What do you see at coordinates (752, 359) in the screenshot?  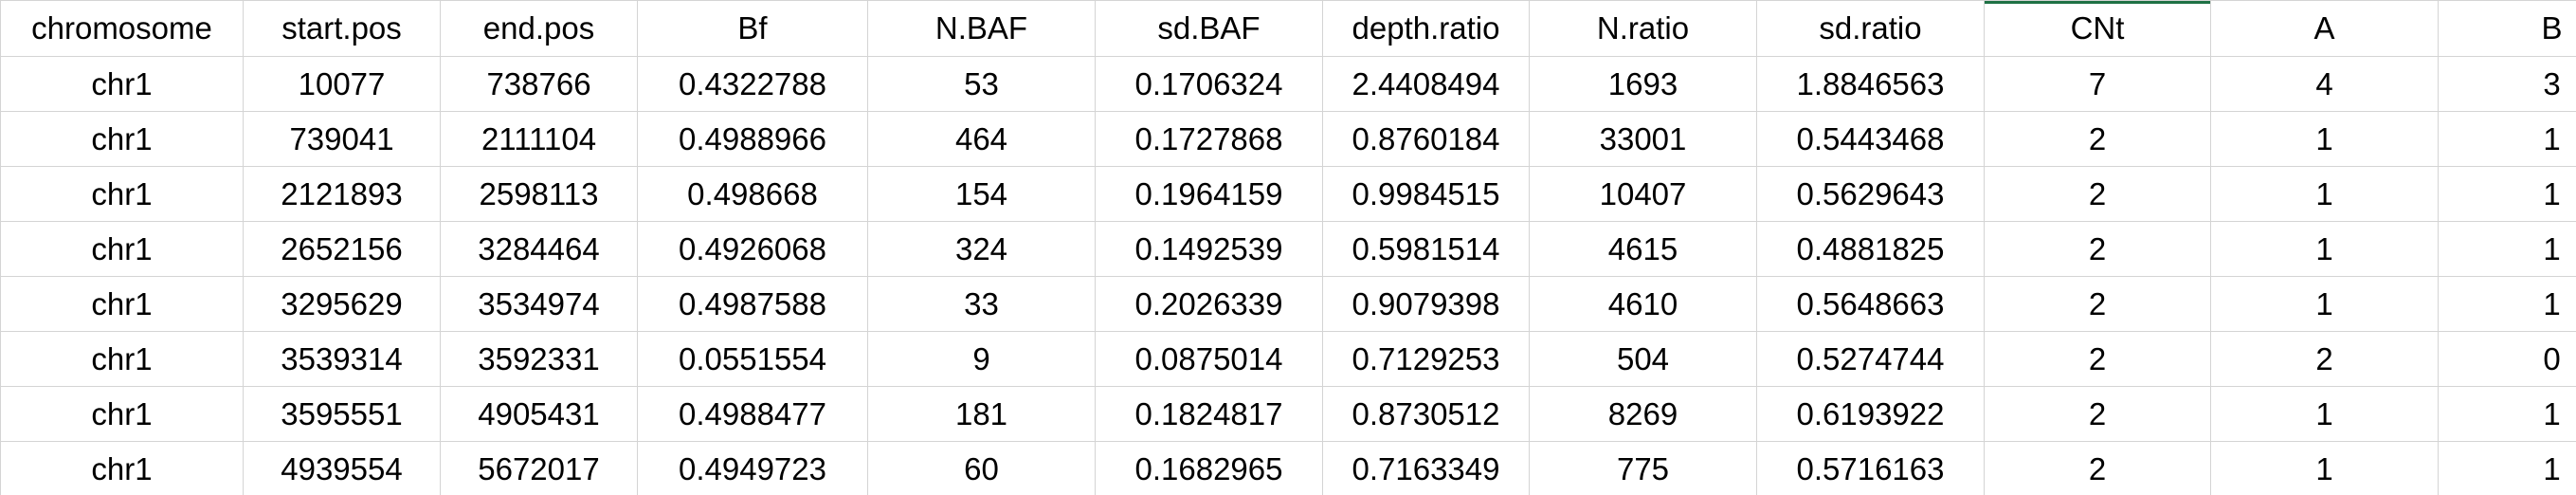 I see `table-cell: 0.0551554` at bounding box center [752, 359].